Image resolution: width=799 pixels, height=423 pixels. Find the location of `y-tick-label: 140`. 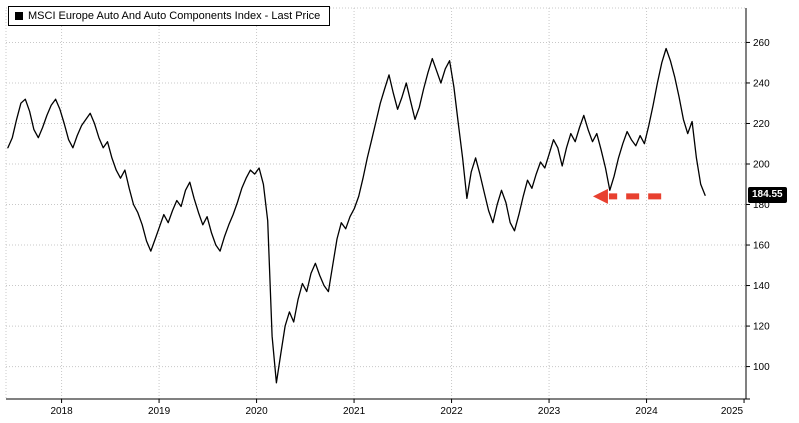

y-tick-label: 140 is located at coordinates (761, 286).